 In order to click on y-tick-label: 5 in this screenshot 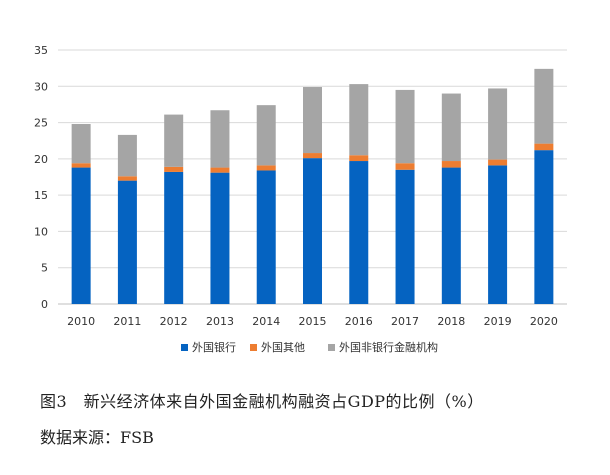, I will do `click(44, 268)`.